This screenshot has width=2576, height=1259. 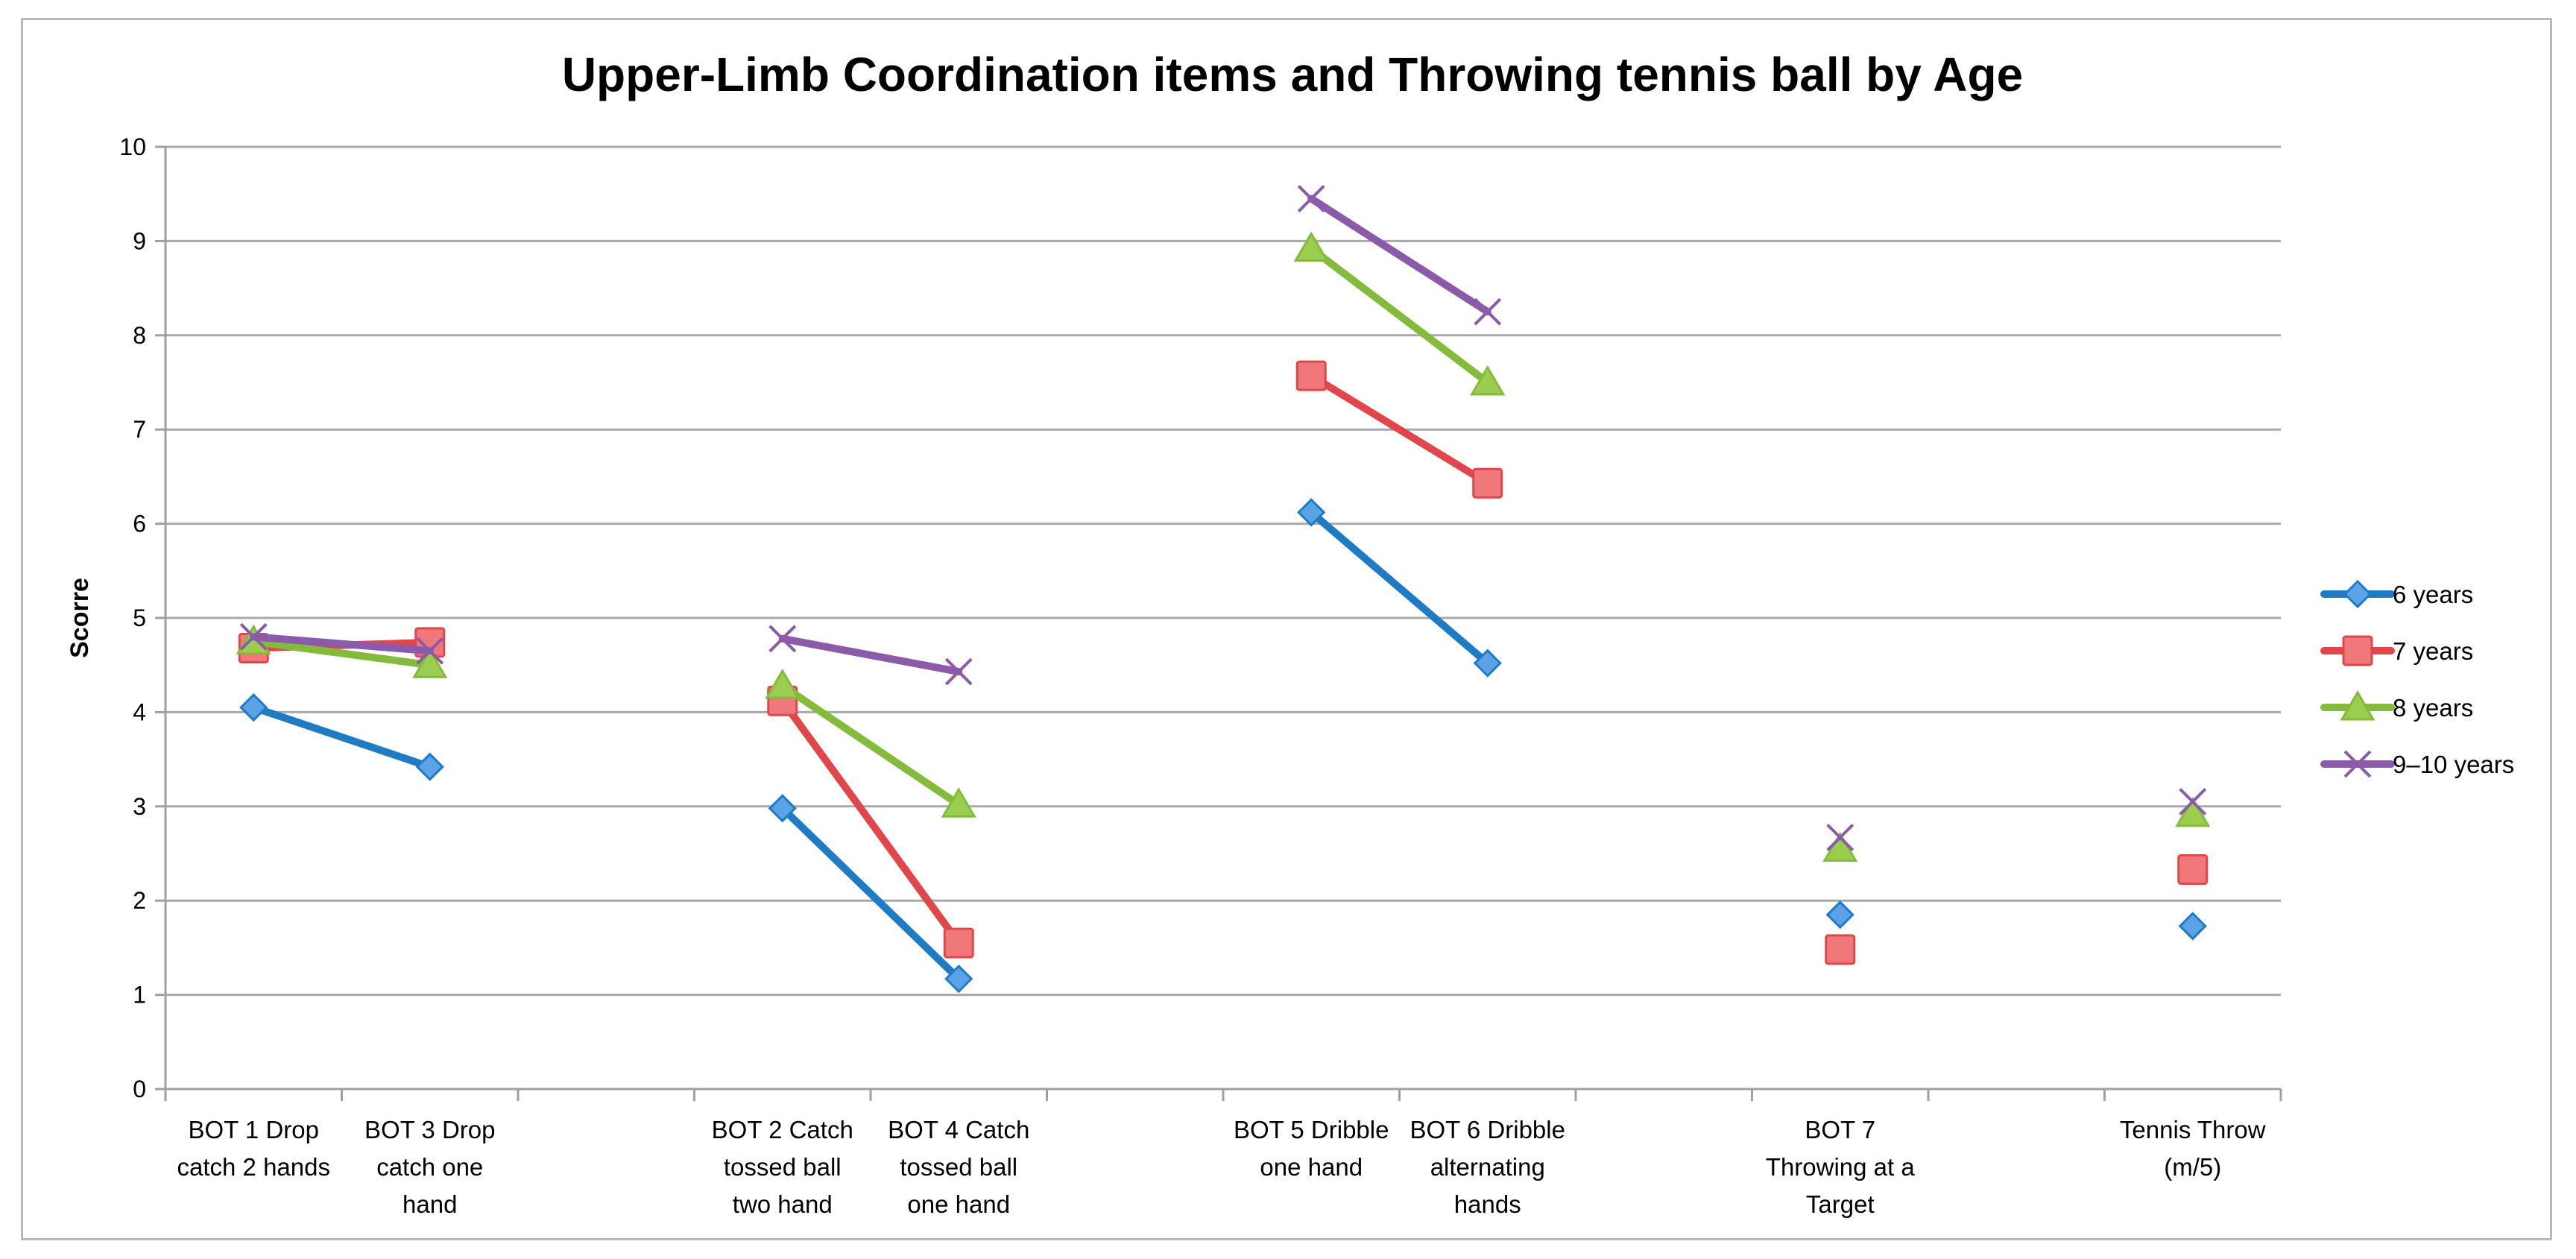 I want to click on x-tick-label: Tennis Throw (m/5), so click(x=2193, y=1148).